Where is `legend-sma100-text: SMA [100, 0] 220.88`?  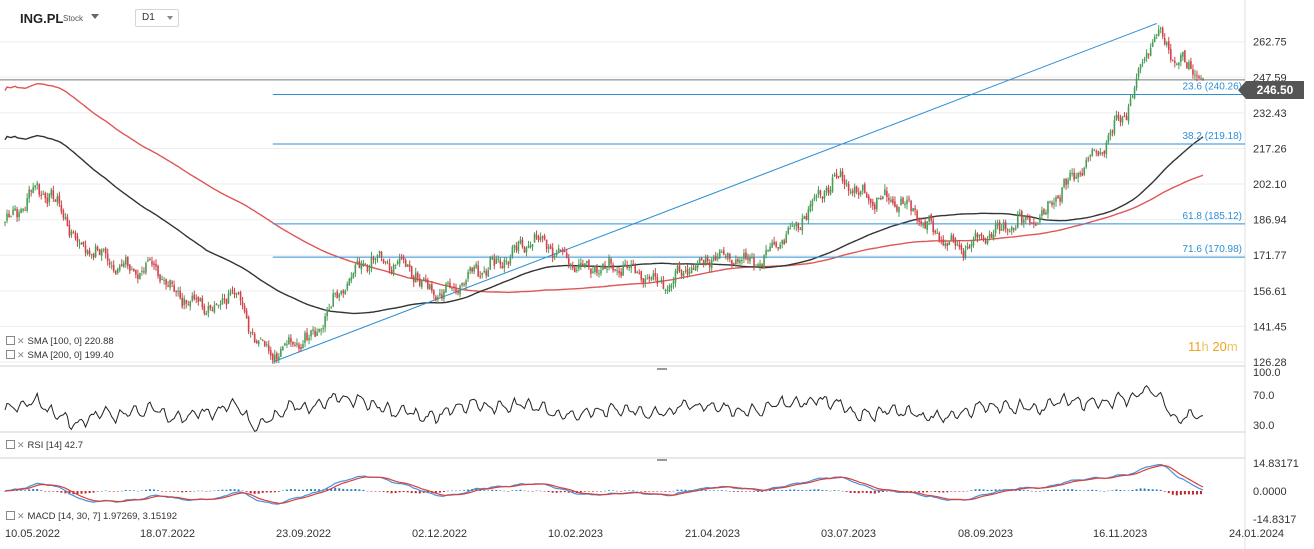 legend-sma100-text: SMA [100, 0] 220.88 is located at coordinates (70, 341).